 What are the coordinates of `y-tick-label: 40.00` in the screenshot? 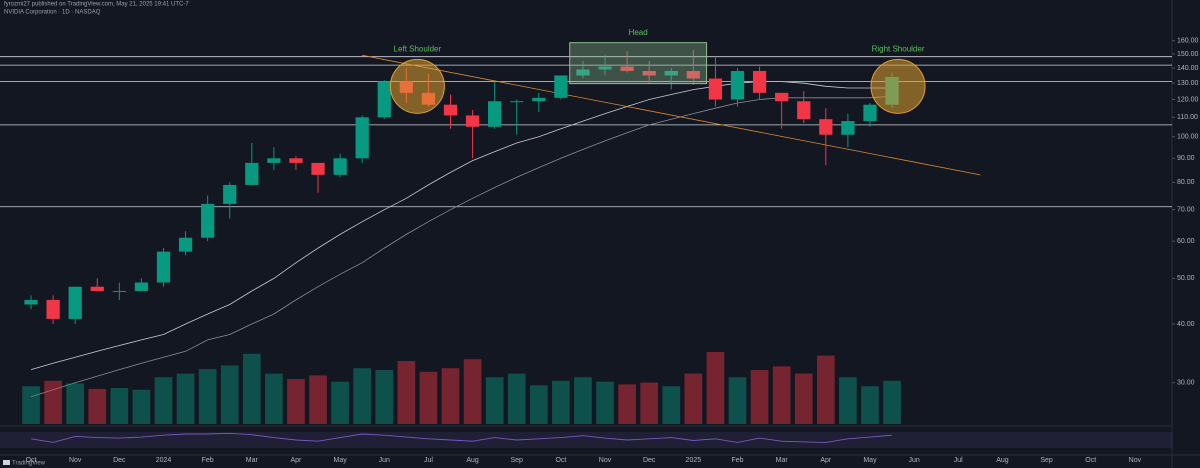 It's located at (1186, 324).